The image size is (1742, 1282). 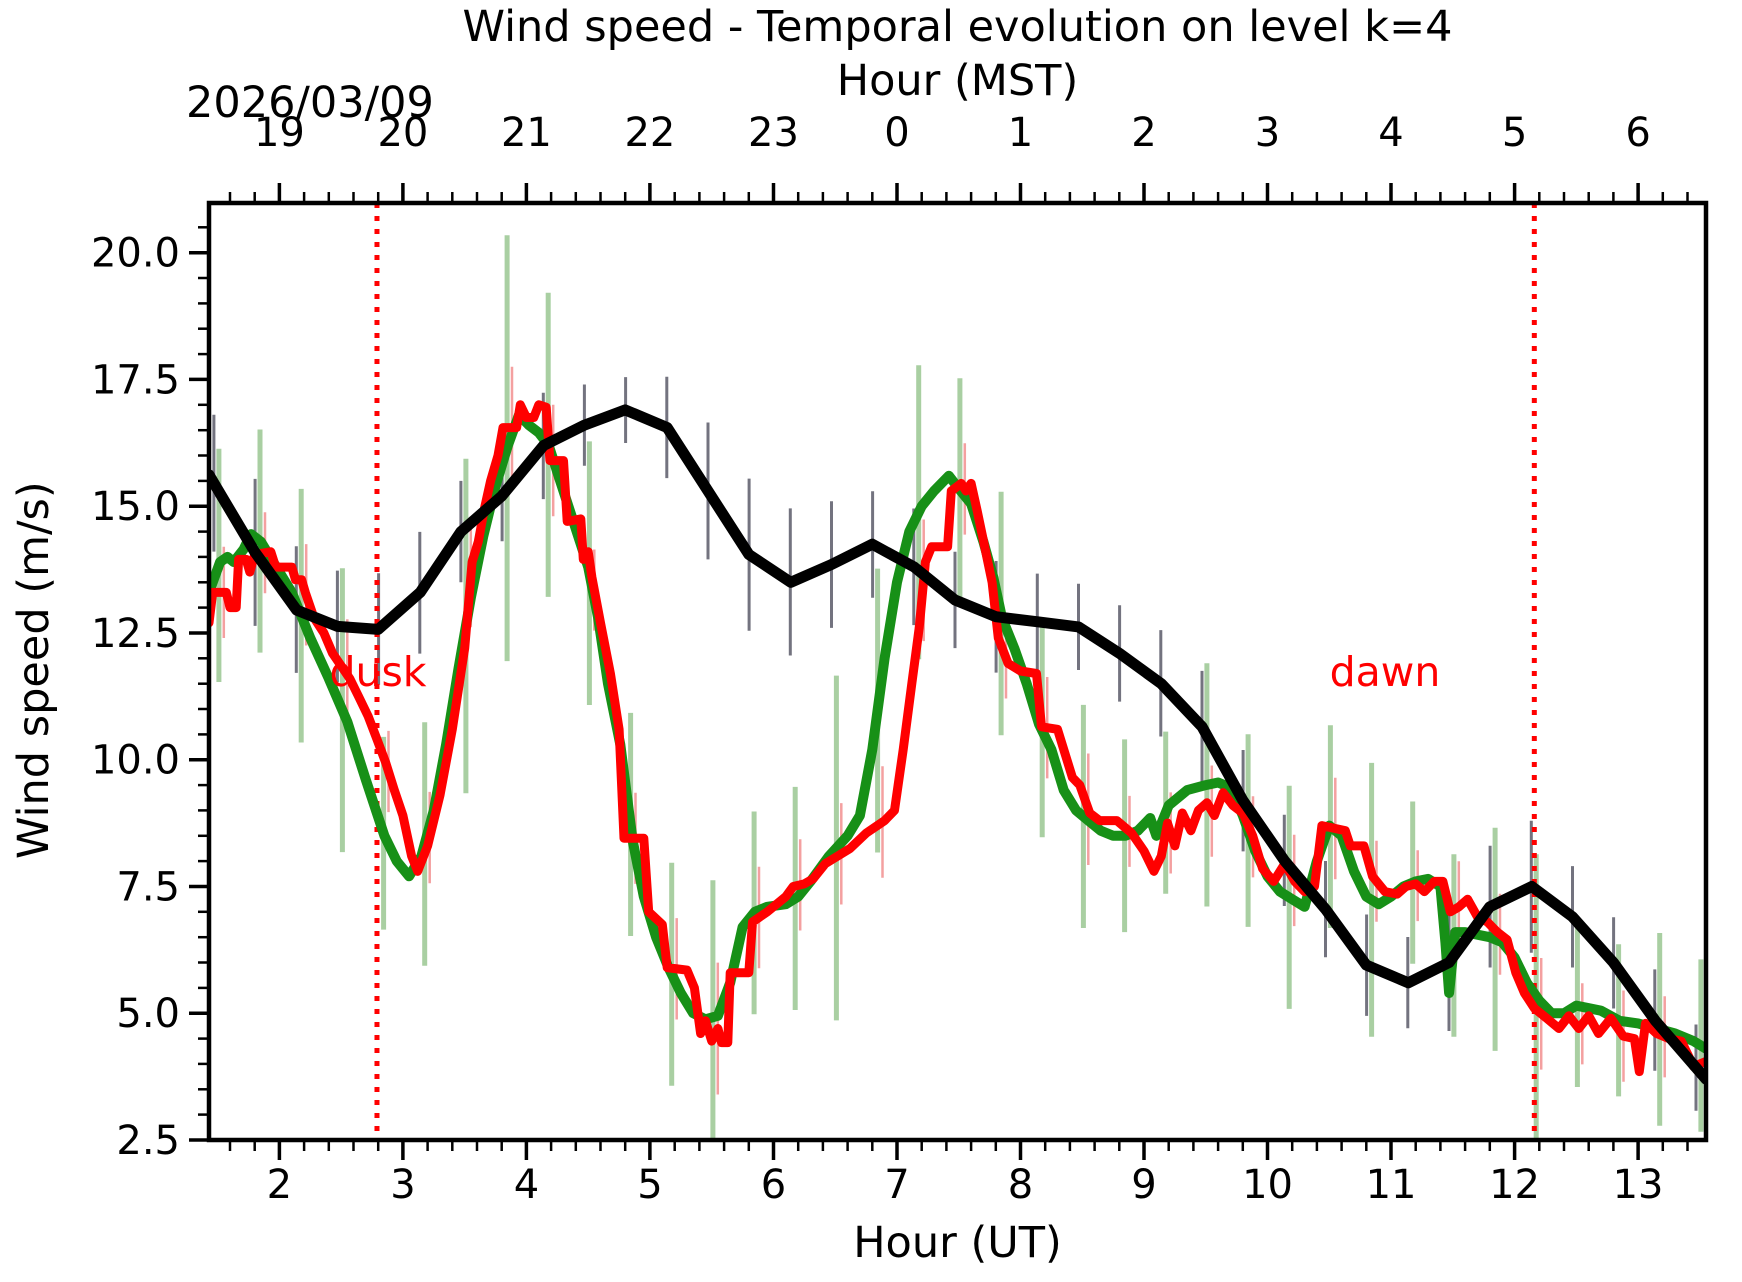 I want to click on top-axis-label: Hour (MST), so click(x=957, y=81).